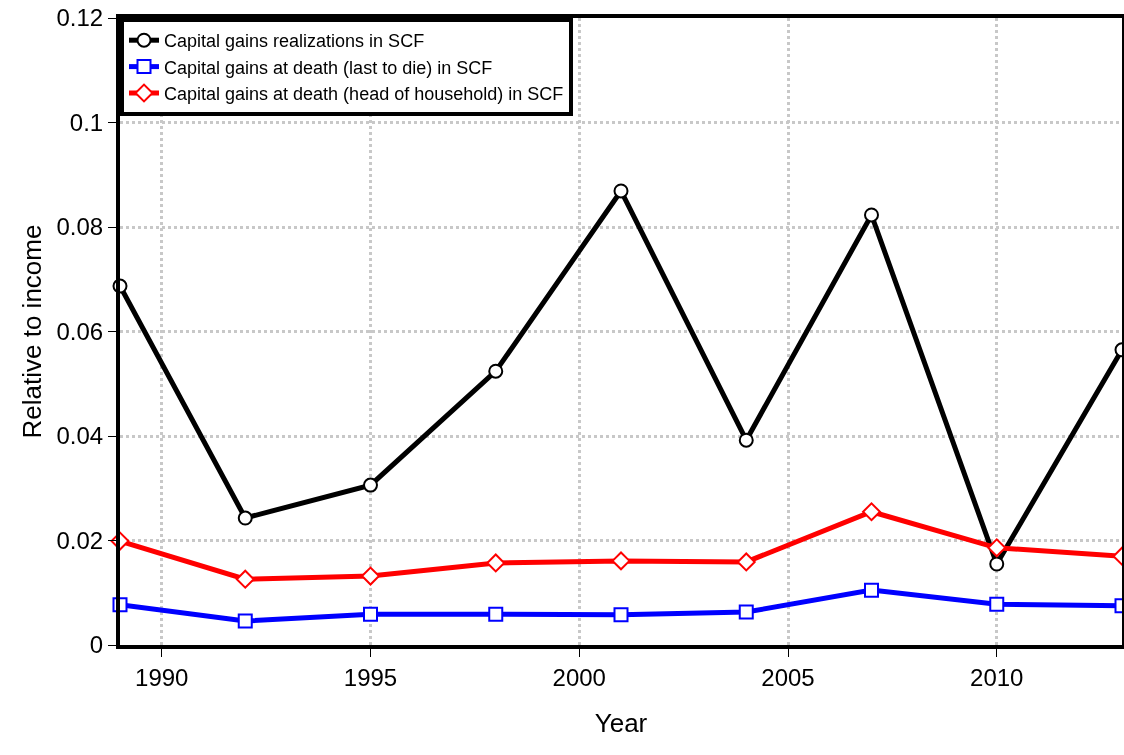 This screenshot has width=1124, height=755. What do you see at coordinates (364, 94) in the screenshot?
I see `legend-label: Capital gains at death (head of household) in SCF` at bounding box center [364, 94].